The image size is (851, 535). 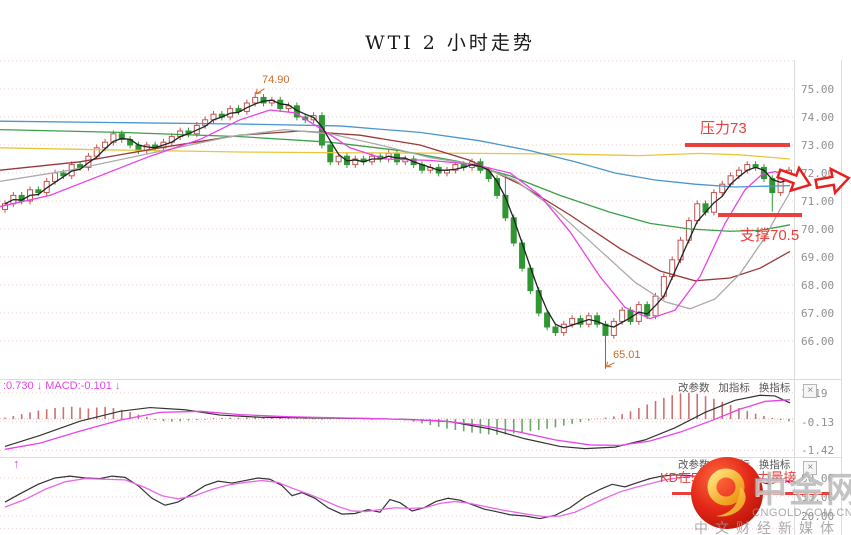 I want to click on macd-toolbar: 改参数 加指标 换指标 ×, so click(x=748, y=389).